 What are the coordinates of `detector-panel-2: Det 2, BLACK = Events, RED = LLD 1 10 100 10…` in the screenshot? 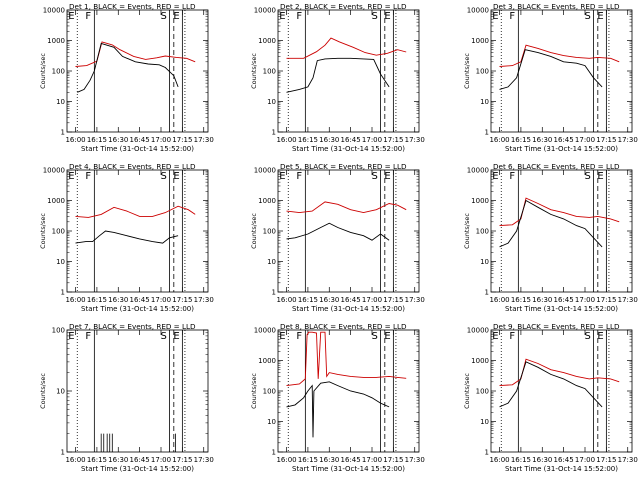 It's located at (337, 77).